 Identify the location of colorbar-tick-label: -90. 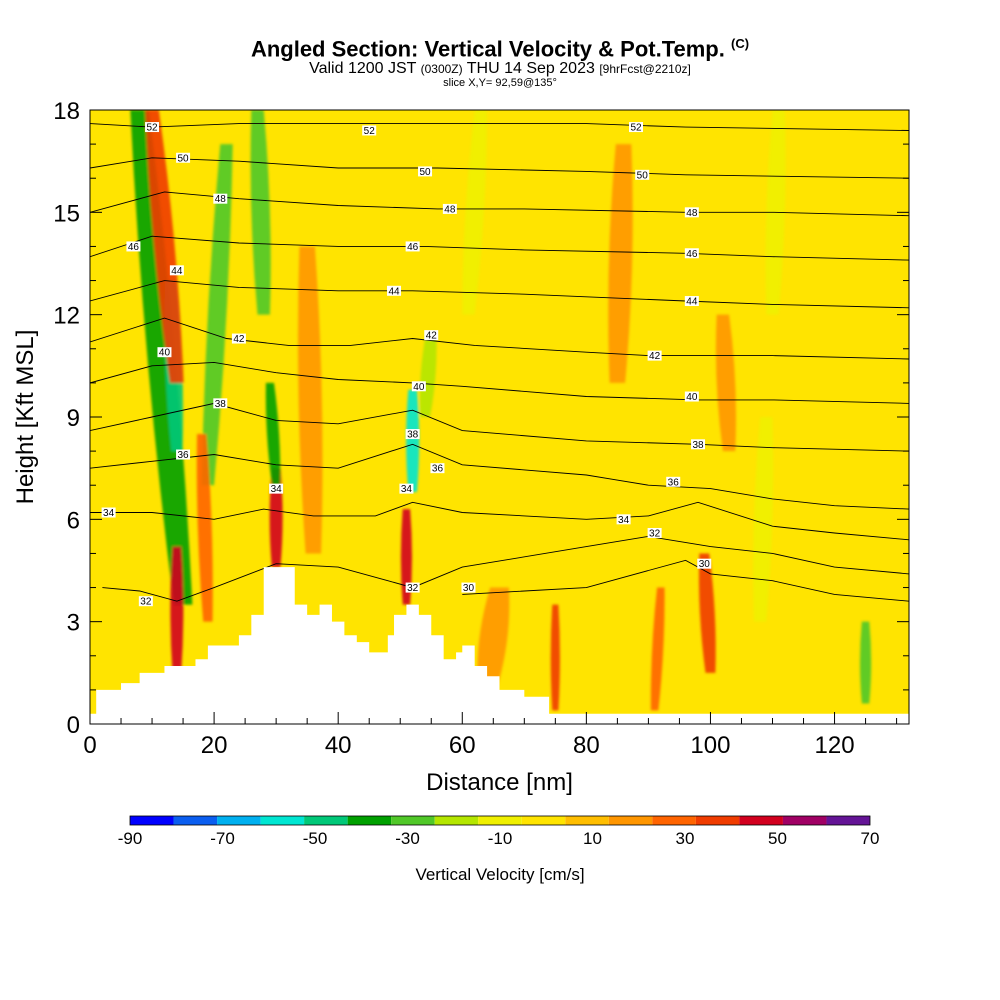
(130, 838).